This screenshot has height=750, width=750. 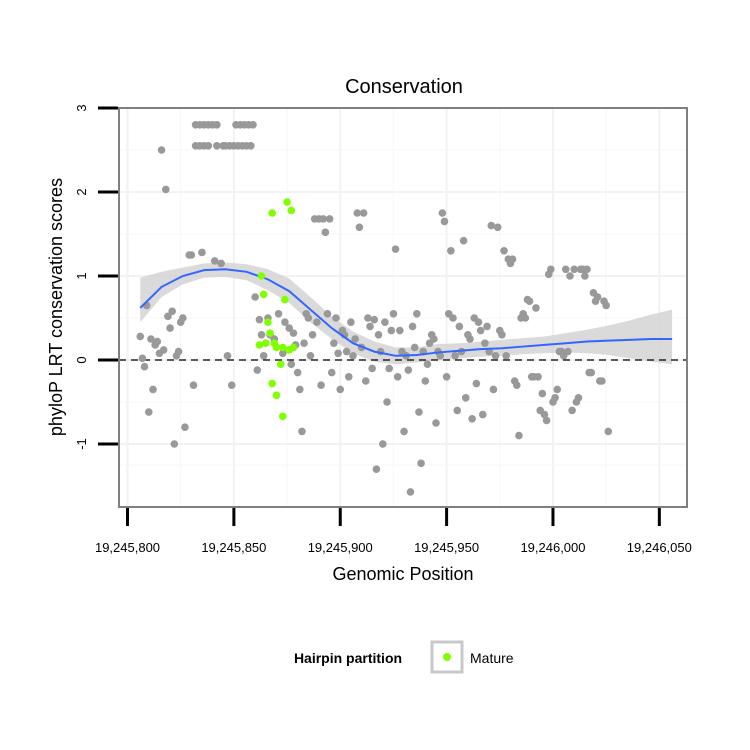 What do you see at coordinates (276, 309) in the screenshot?
I see `mature-points` at bounding box center [276, 309].